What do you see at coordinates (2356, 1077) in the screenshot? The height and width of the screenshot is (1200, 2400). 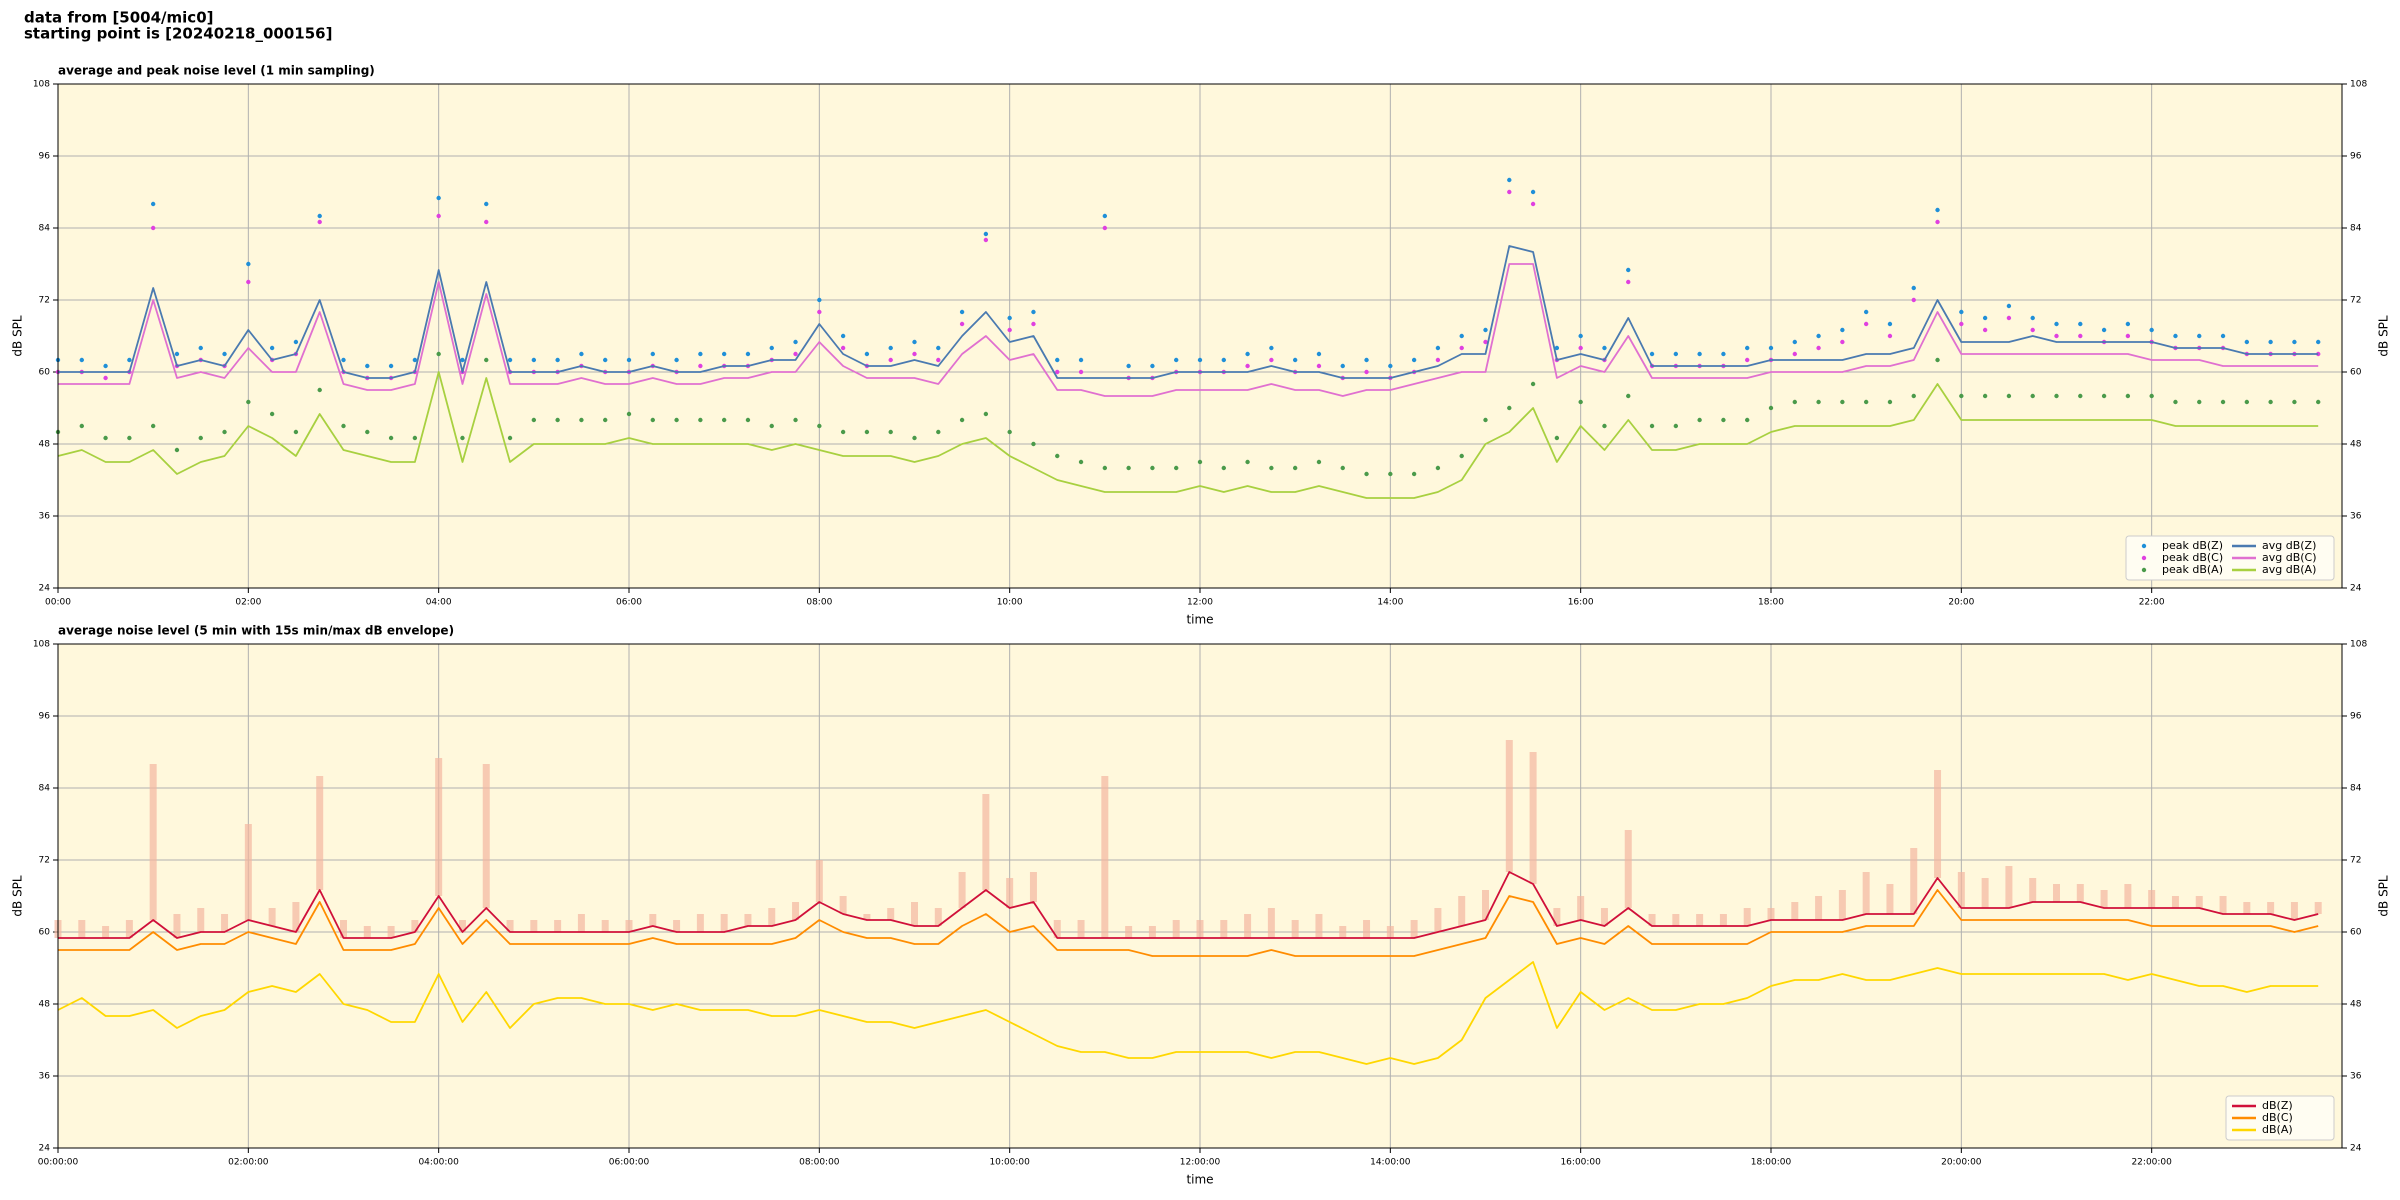 I see `y-tick-label: 36` at bounding box center [2356, 1077].